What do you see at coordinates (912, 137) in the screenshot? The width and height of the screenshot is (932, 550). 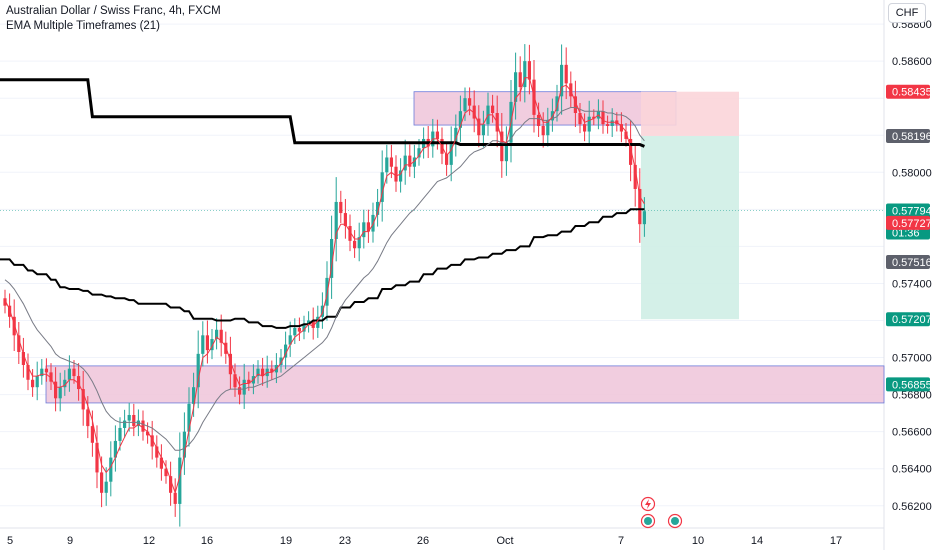 I see `badge-label: 0.58196` at bounding box center [912, 137].